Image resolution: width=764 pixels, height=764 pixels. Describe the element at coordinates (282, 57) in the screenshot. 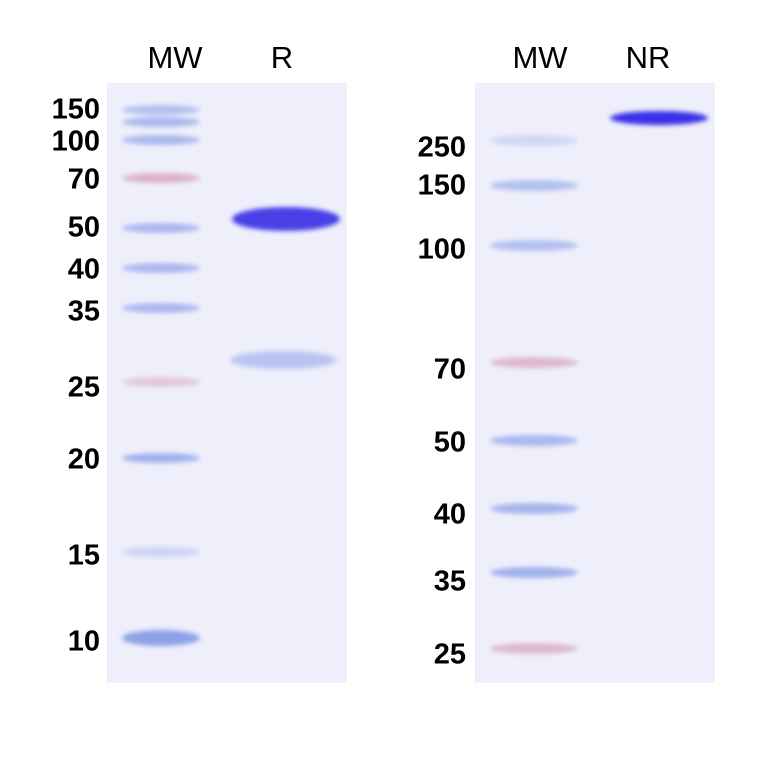

I see `lane-header-r: R` at that location.